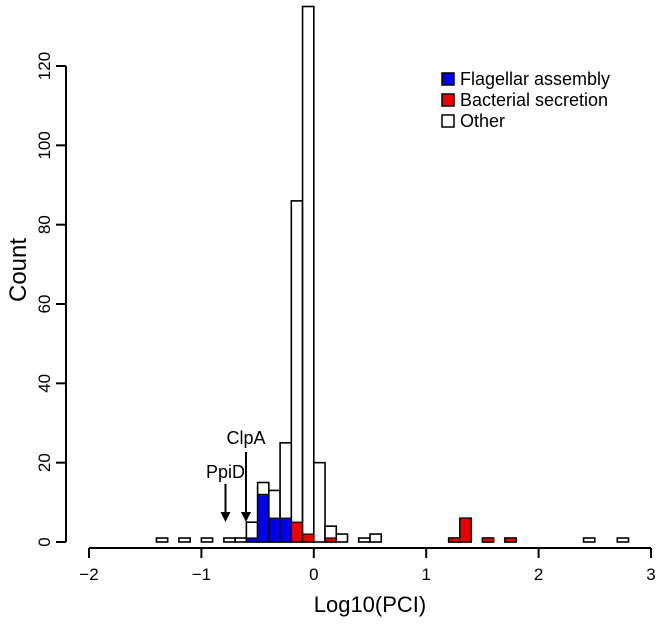 The height and width of the screenshot is (625, 661). I want to click on y-tick-label: 20, so click(44, 462).